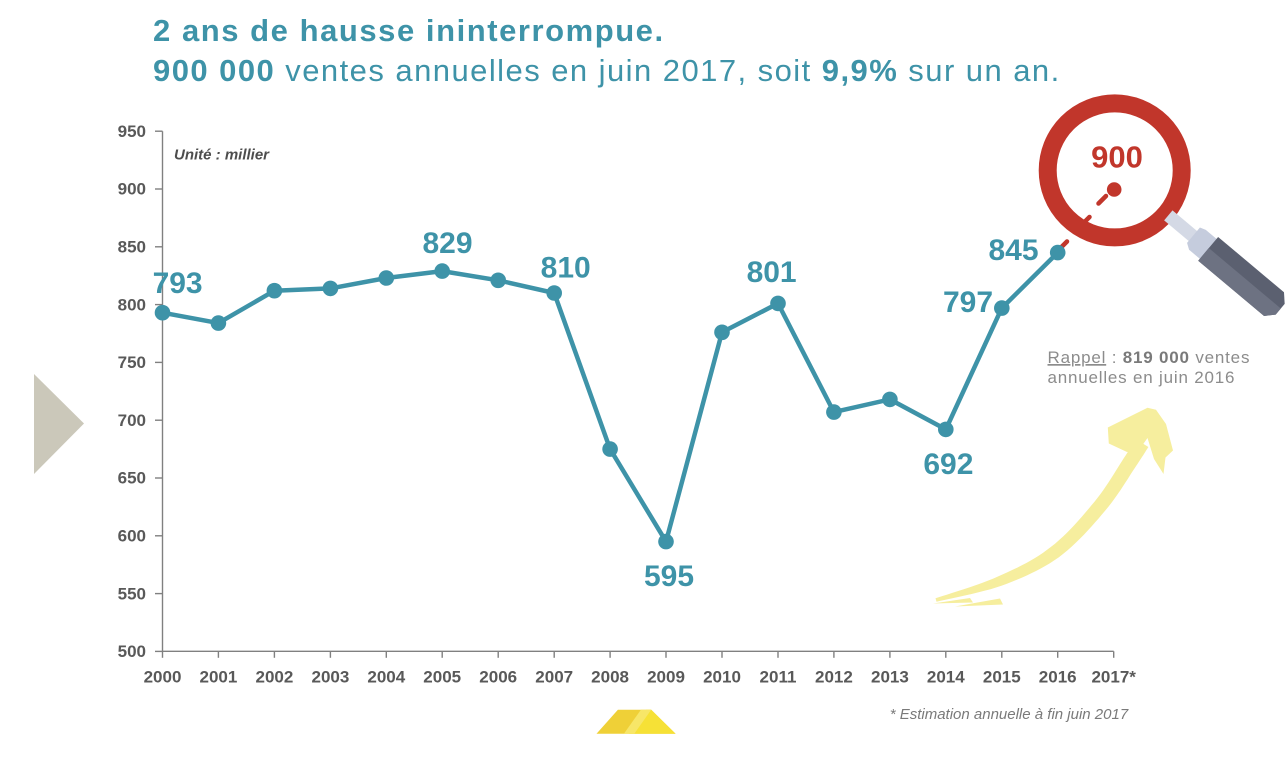  I want to click on svg-text: 793, so click(178, 283).